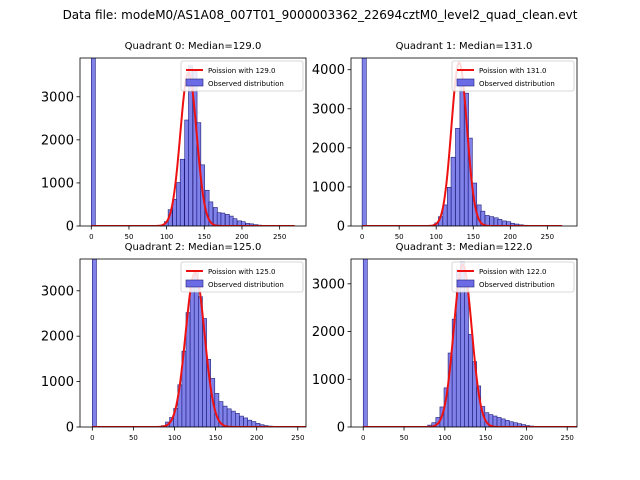  I want to click on legend-fit-label: Poission with 125.0, so click(242, 272).